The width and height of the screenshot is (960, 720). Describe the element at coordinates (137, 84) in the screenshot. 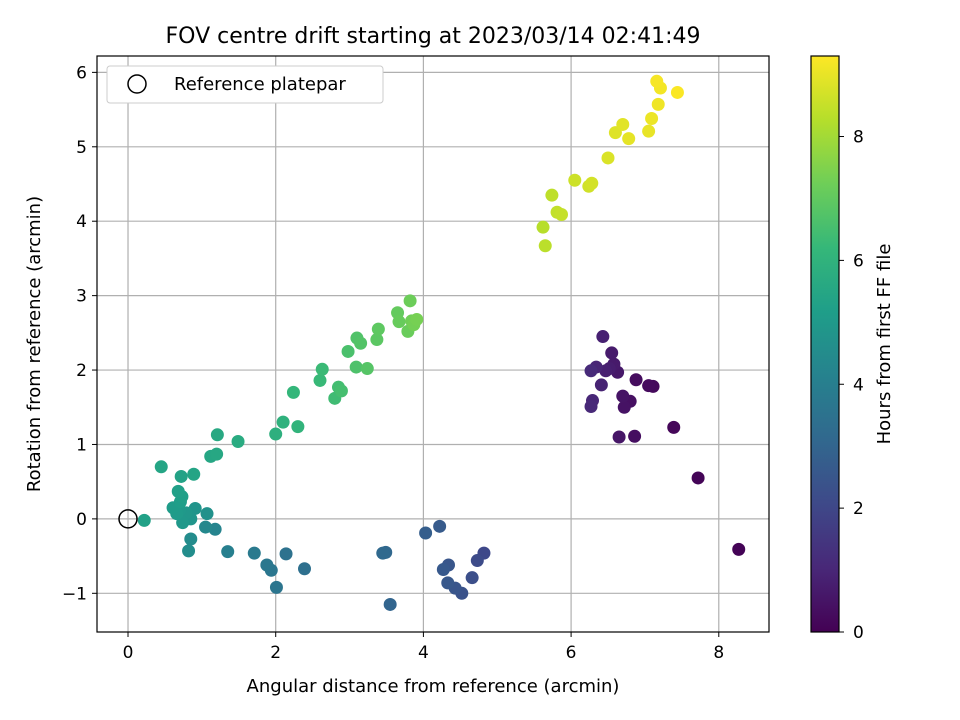

I see `legend-open-circle-icon` at that location.